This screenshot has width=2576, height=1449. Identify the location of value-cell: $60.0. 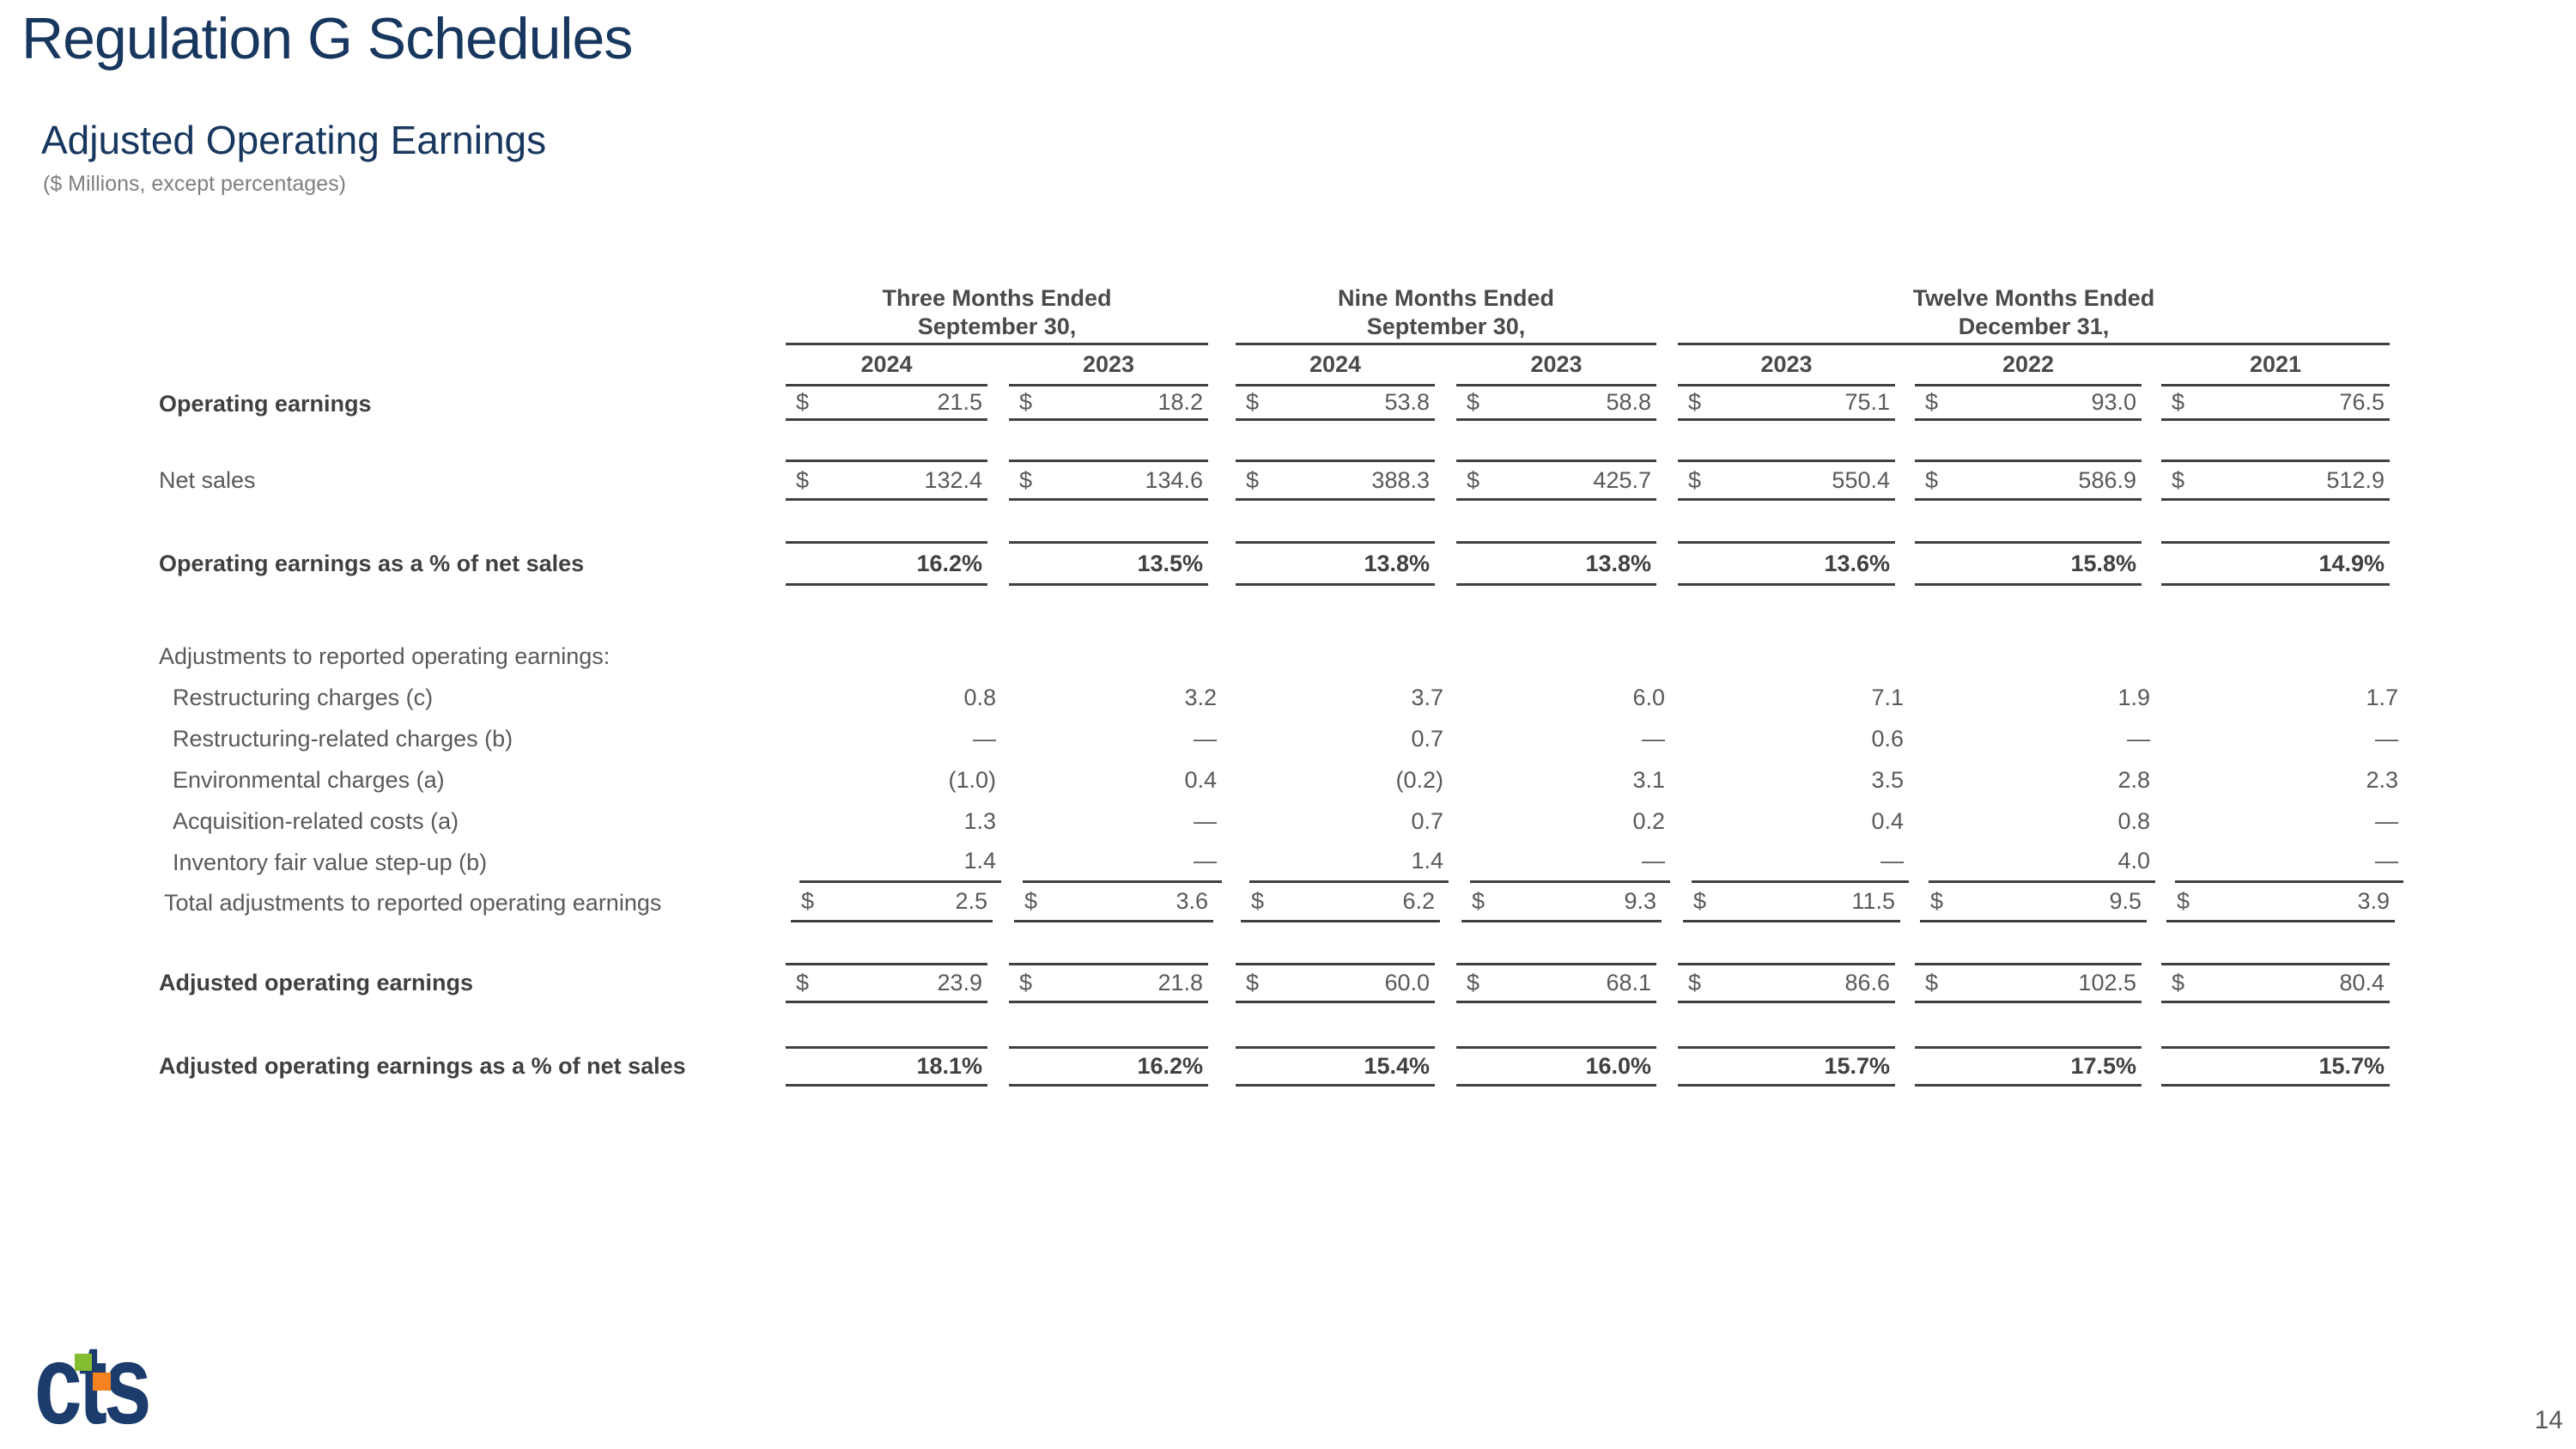
(1335, 983).